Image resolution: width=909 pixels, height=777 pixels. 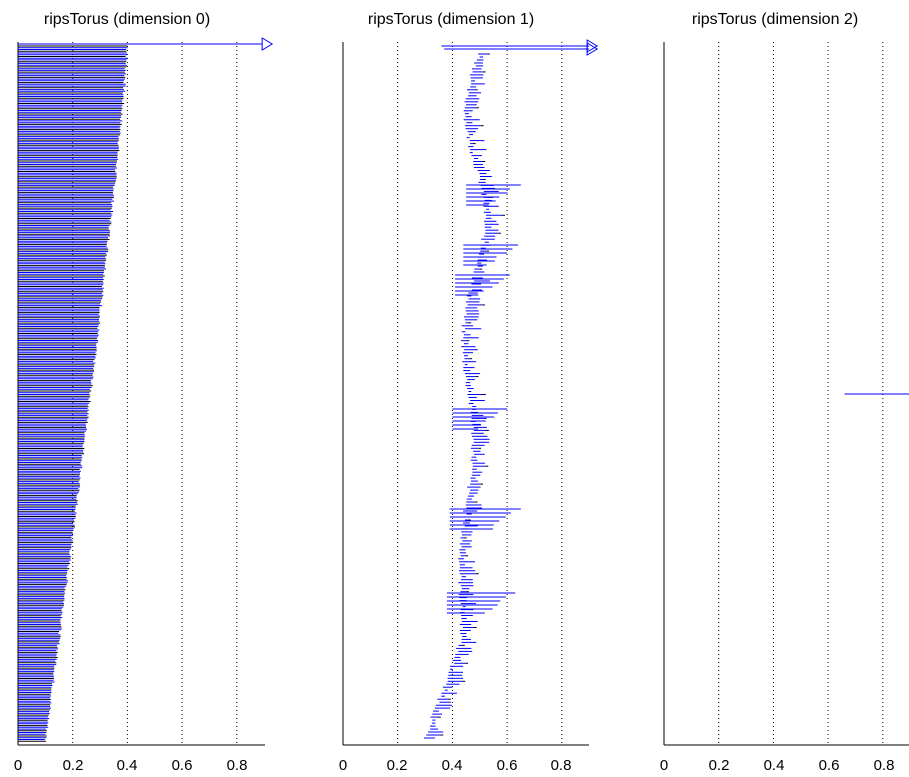 I want to click on barcode-intervals, so click(x=876, y=394).